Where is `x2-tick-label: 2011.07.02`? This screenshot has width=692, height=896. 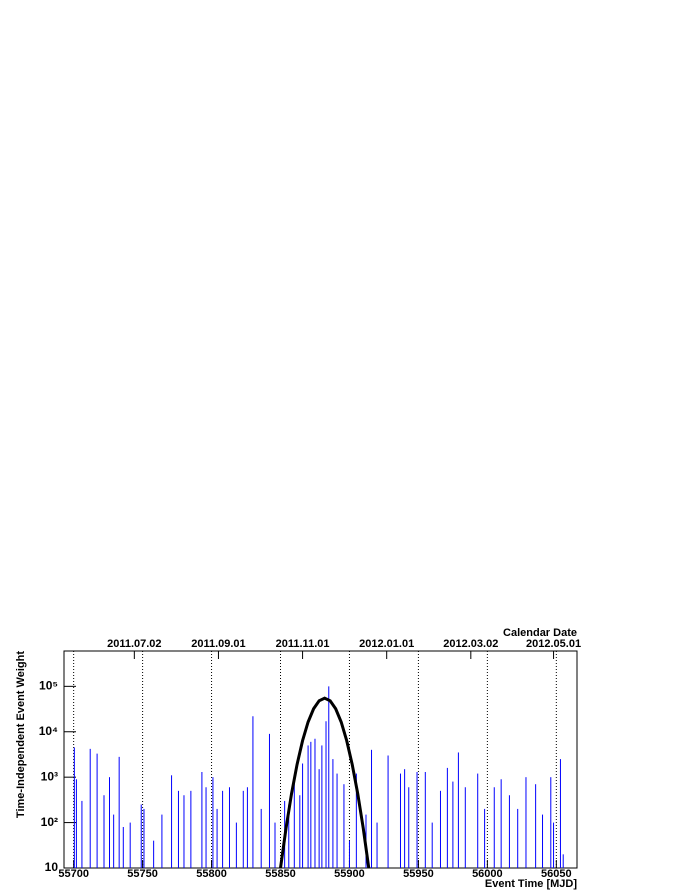 x2-tick-label: 2011.07.02 is located at coordinates (134, 644).